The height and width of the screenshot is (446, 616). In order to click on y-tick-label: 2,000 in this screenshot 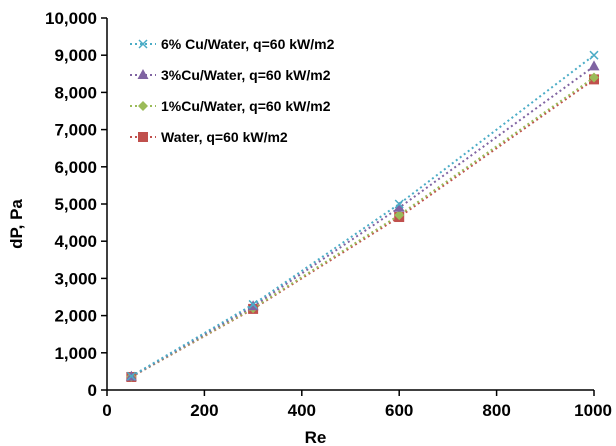, I will do `click(75, 316)`.